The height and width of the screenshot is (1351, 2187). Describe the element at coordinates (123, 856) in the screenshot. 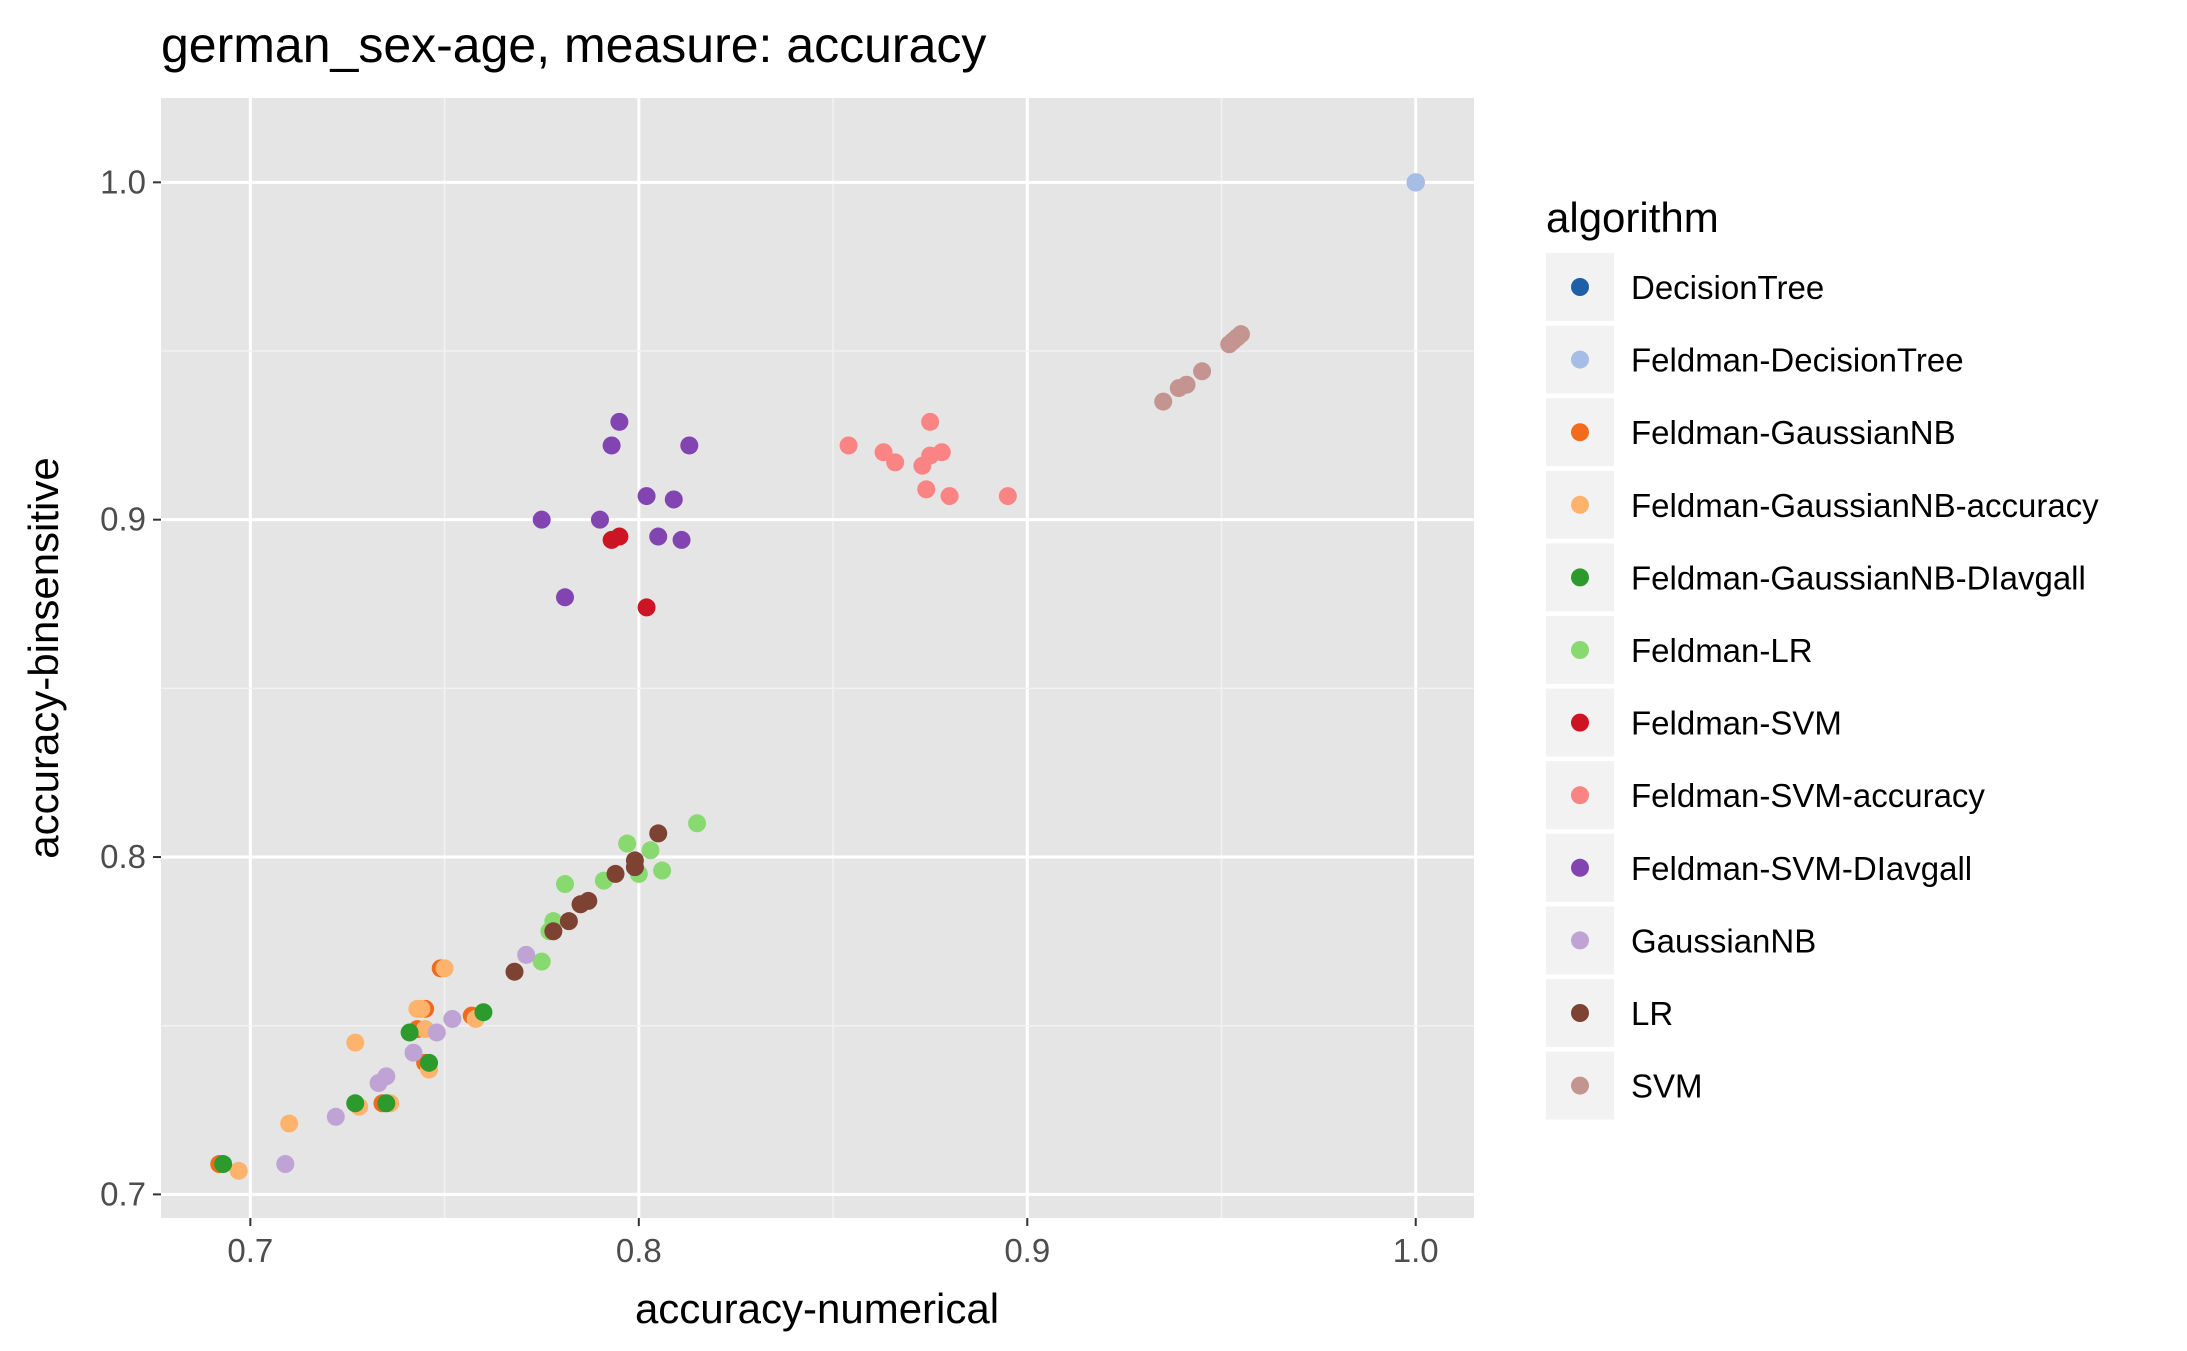

I see `y-tick-label: 0.8` at that location.